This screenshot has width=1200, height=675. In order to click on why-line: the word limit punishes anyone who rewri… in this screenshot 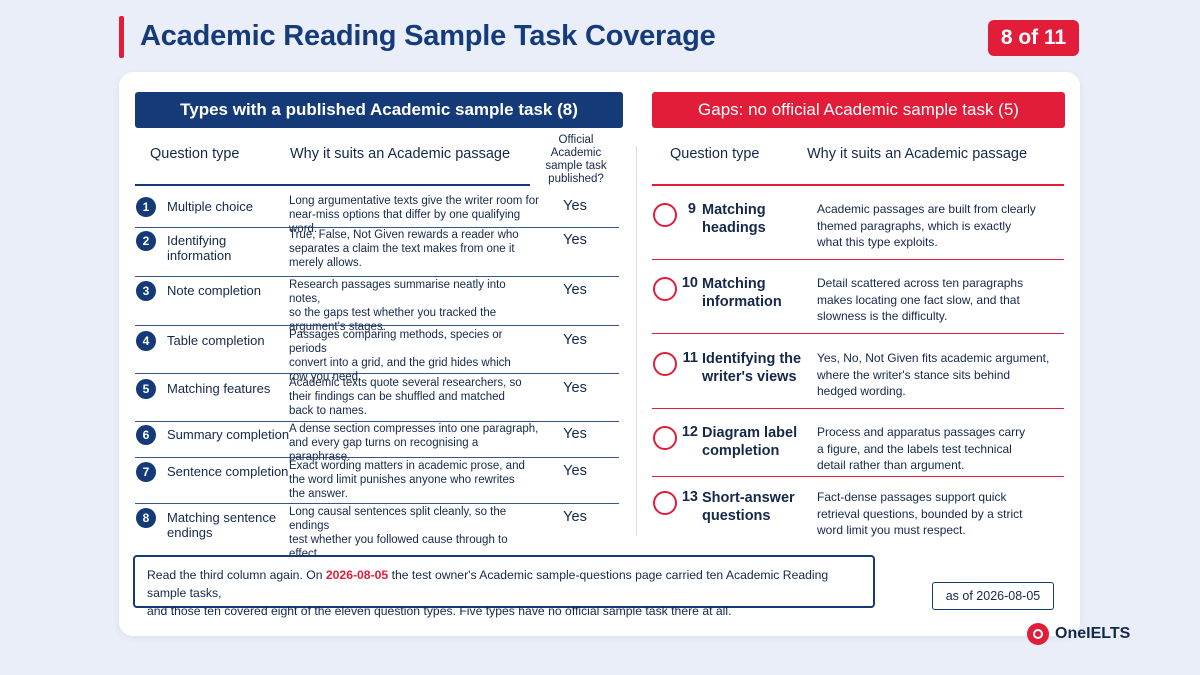, I will do `click(402, 480)`.